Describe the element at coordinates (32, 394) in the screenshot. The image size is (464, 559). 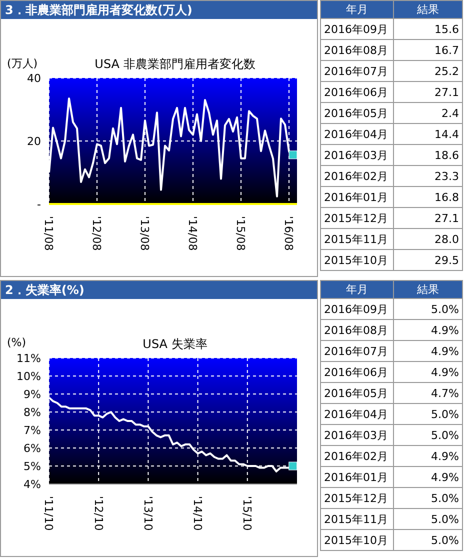
I see `y-tick-label: 9%` at that location.